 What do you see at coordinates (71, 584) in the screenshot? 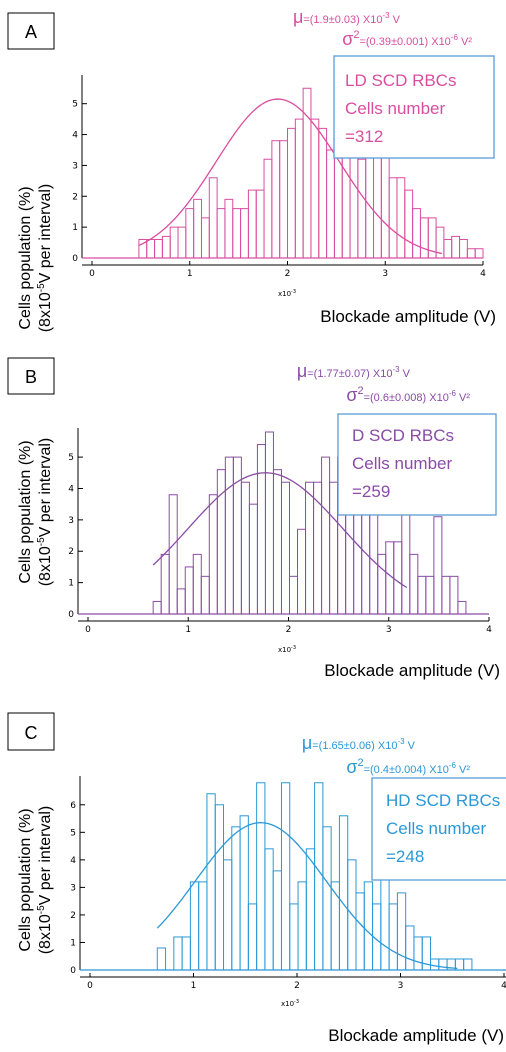
I see `y-tick-label: 1` at bounding box center [71, 584].